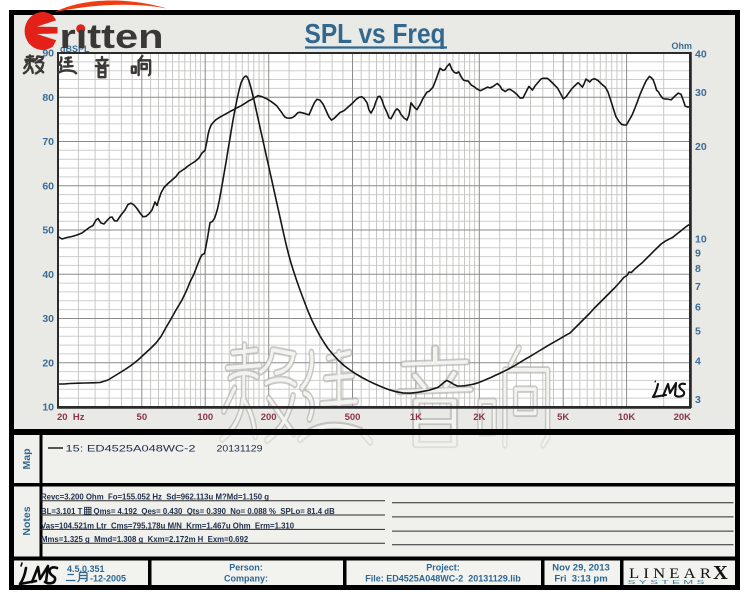  I want to click on svg-text: 15: ED4525A048WC-2, so click(131, 449).